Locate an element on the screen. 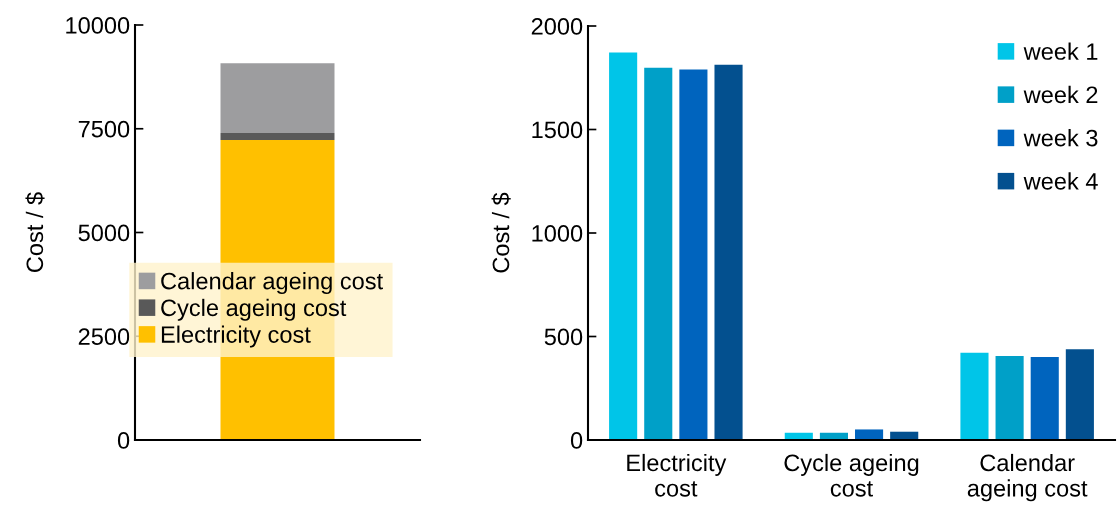 The height and width of the screenshot is (525, 1118). y-tick-label: 2000 is located at coordinates (557, 26).